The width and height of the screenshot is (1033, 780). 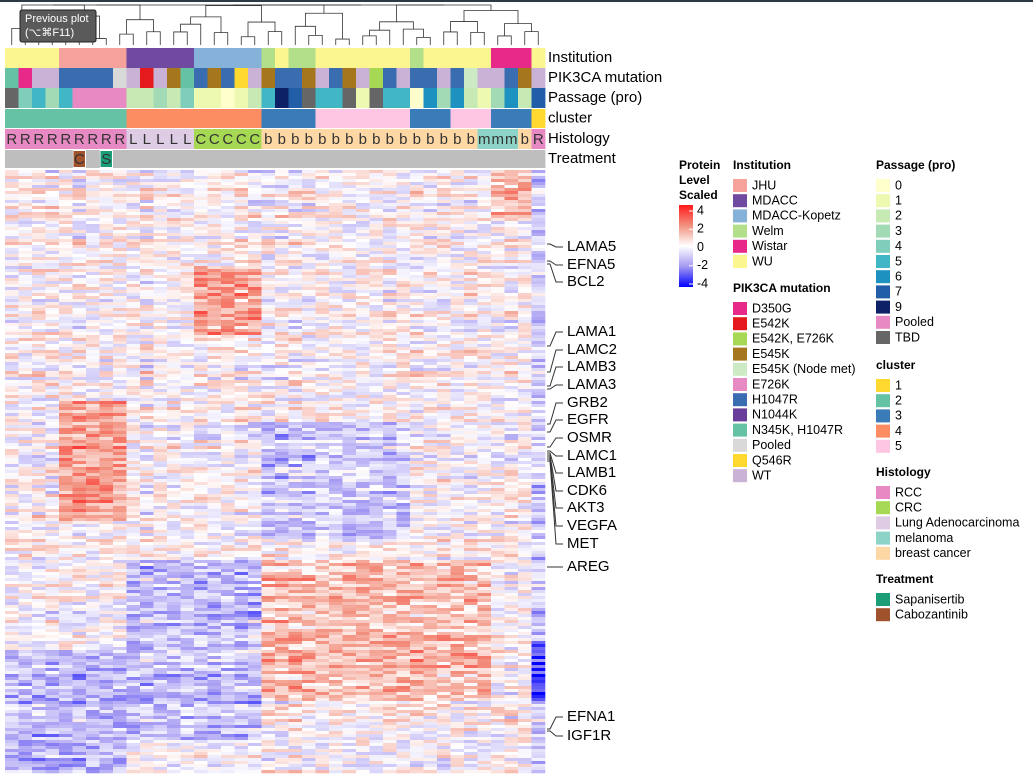 I want to click on dendrogram-branch, so click(x=369, y=40).